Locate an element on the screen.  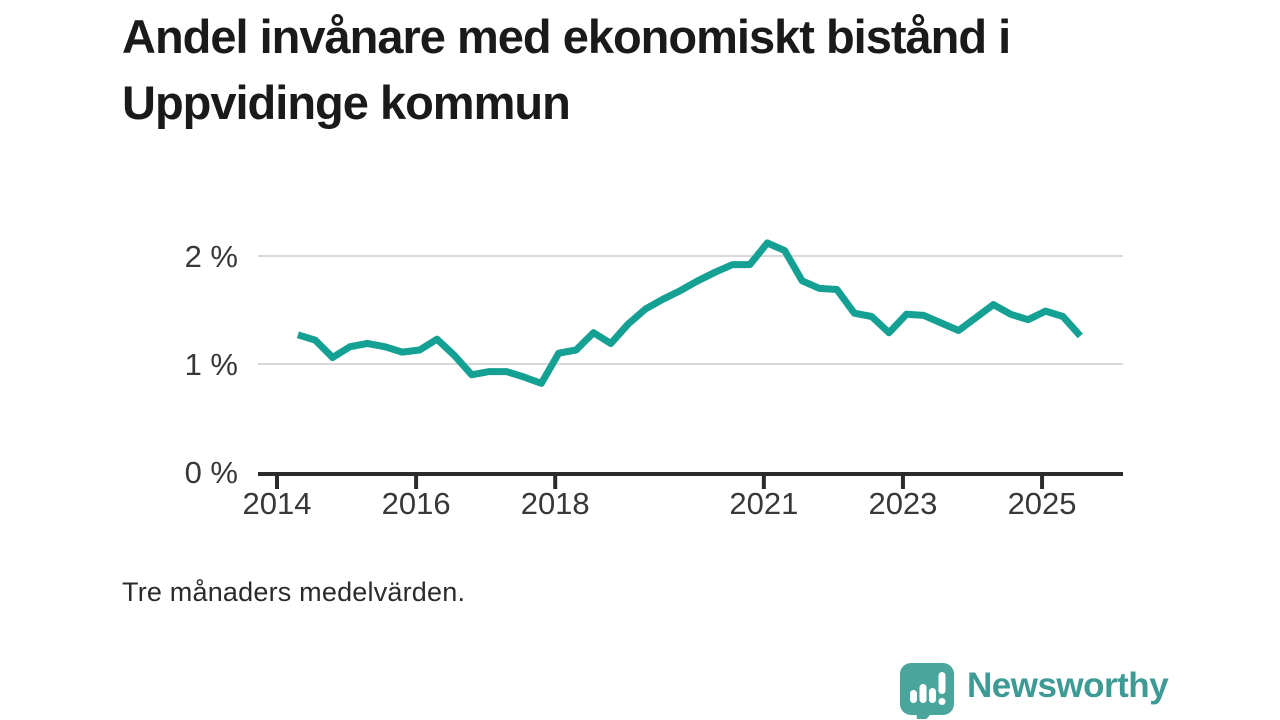
newsworthy-logo-icon is located at coordinates (927, 691).